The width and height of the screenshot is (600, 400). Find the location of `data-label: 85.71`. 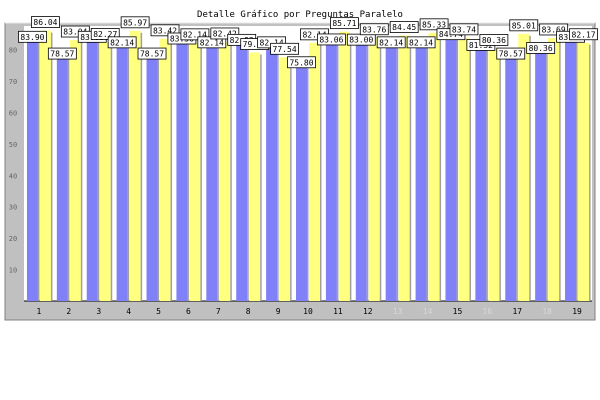

data-label: 85.71 is located at coordinates (344, 23).